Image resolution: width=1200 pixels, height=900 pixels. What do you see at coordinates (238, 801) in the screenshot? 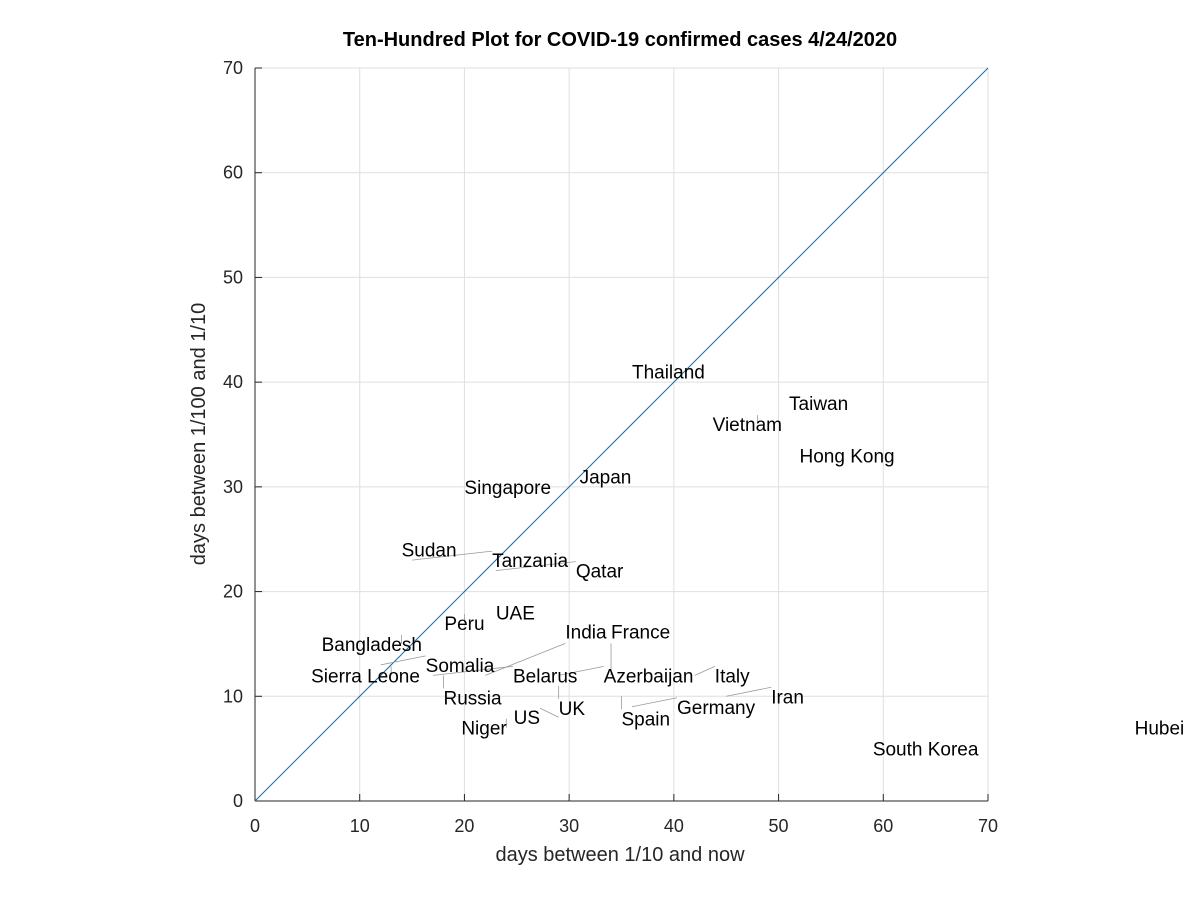
I see `y-tick-label: 0` at bounding box center [238, 801].